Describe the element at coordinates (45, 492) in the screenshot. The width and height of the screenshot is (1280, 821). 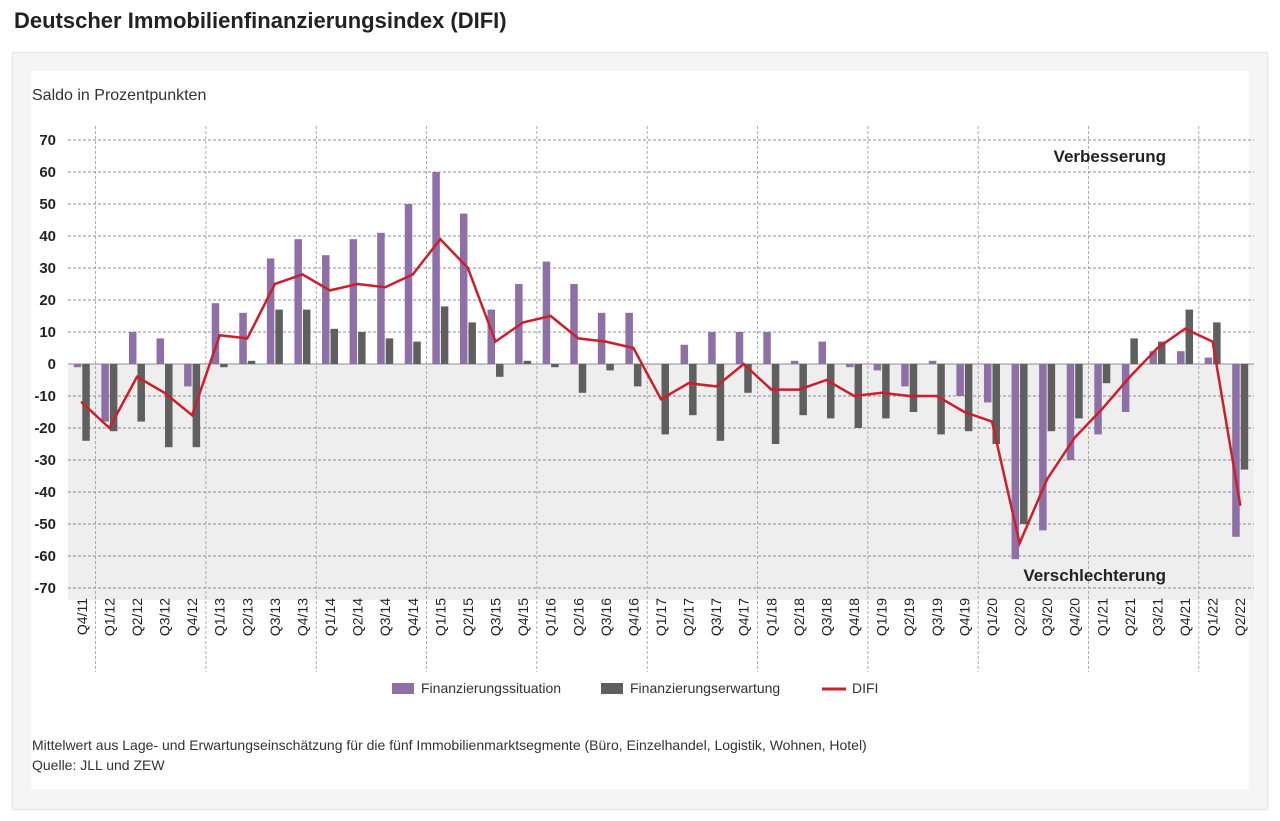
I see `y-tick-label: -40` at that location.